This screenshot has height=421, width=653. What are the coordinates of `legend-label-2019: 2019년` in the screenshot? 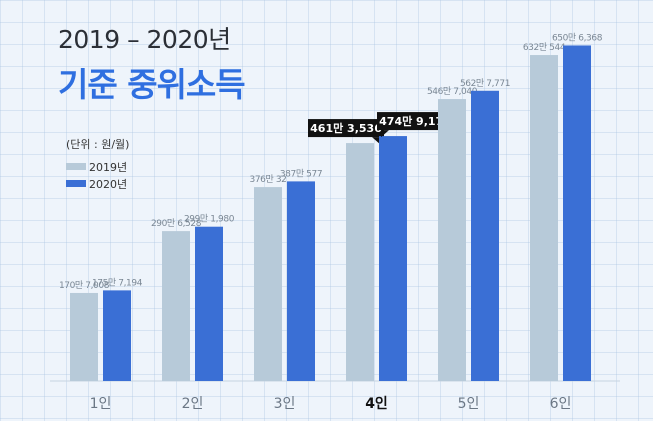 It's located at (108, 167).